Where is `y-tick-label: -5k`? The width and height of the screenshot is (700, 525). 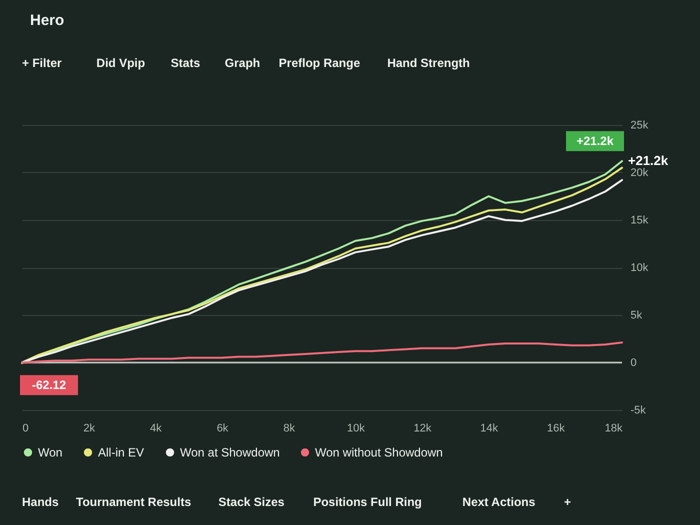
y-tick-label: -5k is located at coordinates (638, 410).